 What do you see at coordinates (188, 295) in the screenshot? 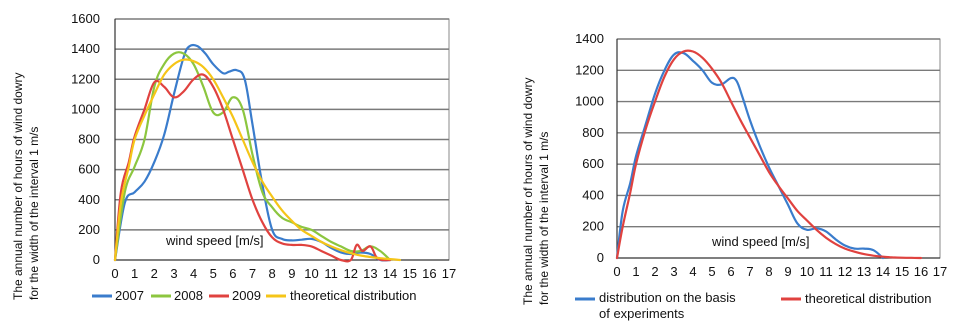
I see `legend-label: 2008` at bounding box center [188, 295].